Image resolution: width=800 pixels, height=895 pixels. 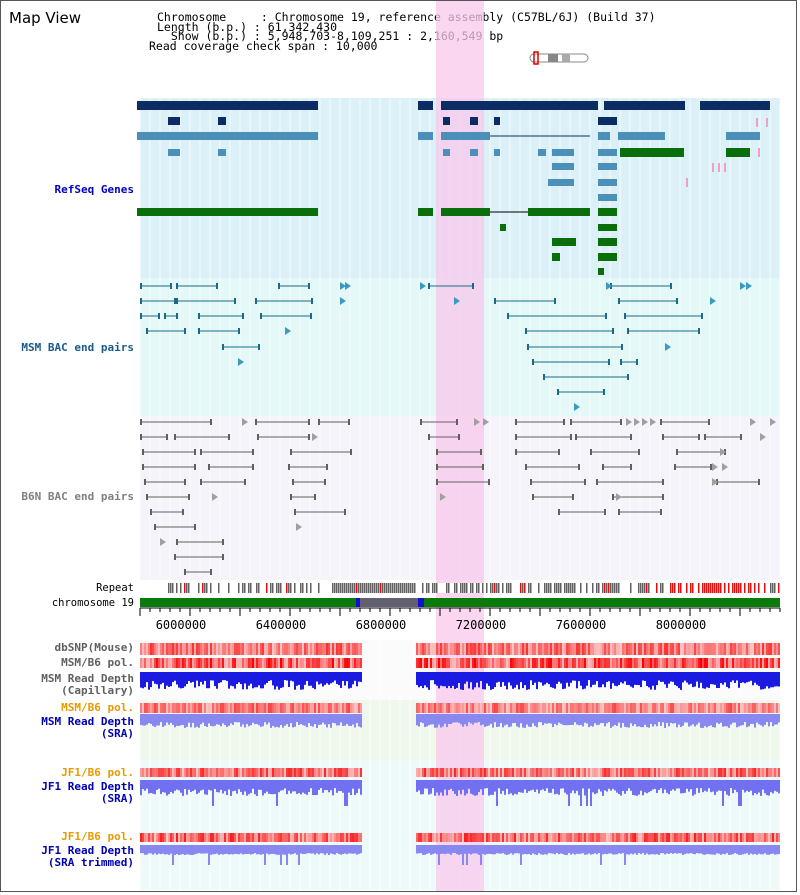 What do you see at coordinates (705, 437) in the screenshot?
I see `bac-end-marker` at bounding box center [705, 437].